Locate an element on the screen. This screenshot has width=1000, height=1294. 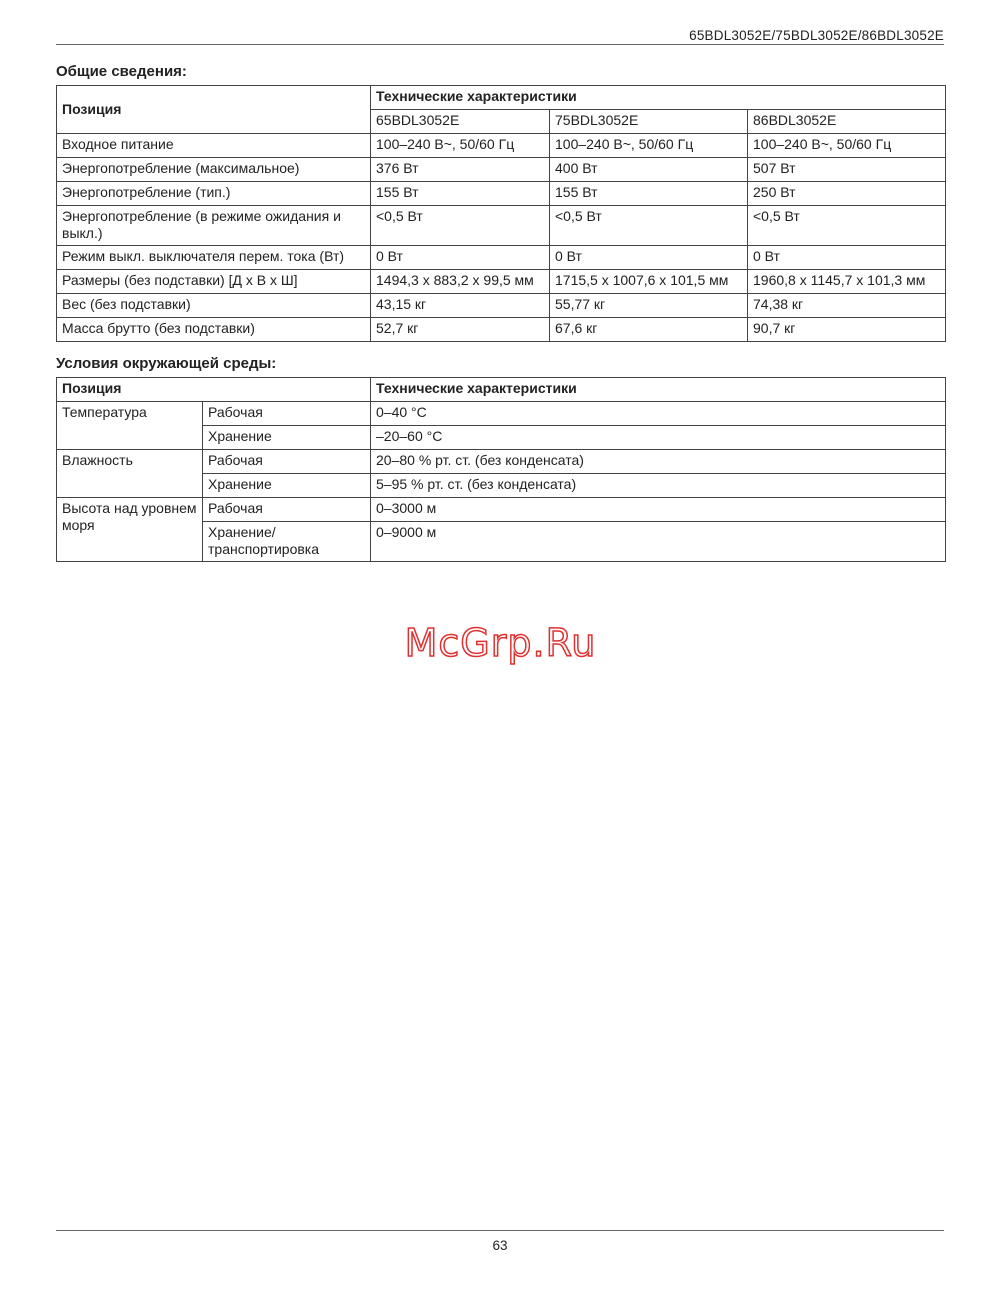
table-row: Хранение –20–60 °C is located at coordinates (502, 437).